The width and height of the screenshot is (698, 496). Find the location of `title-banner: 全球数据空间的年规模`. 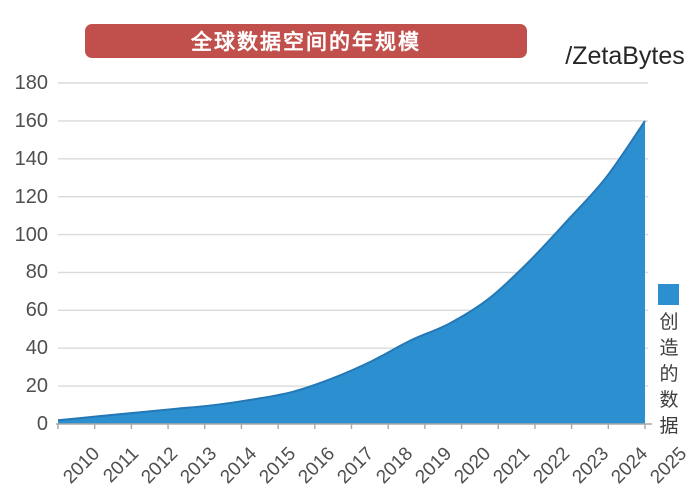

title-banner: 全球数据空间的年规模 is located at coordinates (306, 41).